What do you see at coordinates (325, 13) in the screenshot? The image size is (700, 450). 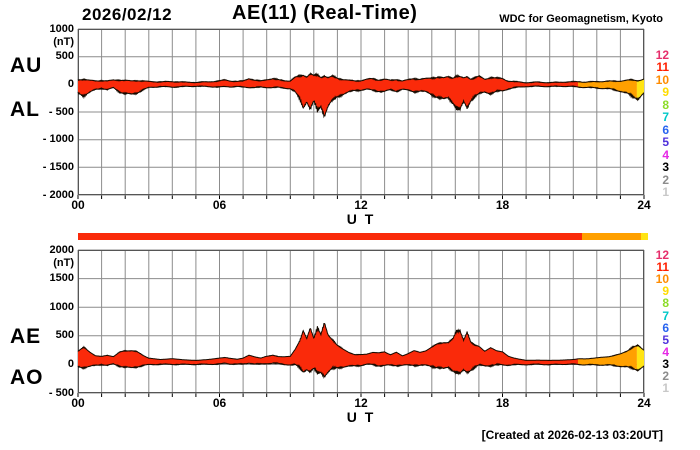 I see `page-title: AE(11) (Real-Time)` at bounding box center [325, 13].